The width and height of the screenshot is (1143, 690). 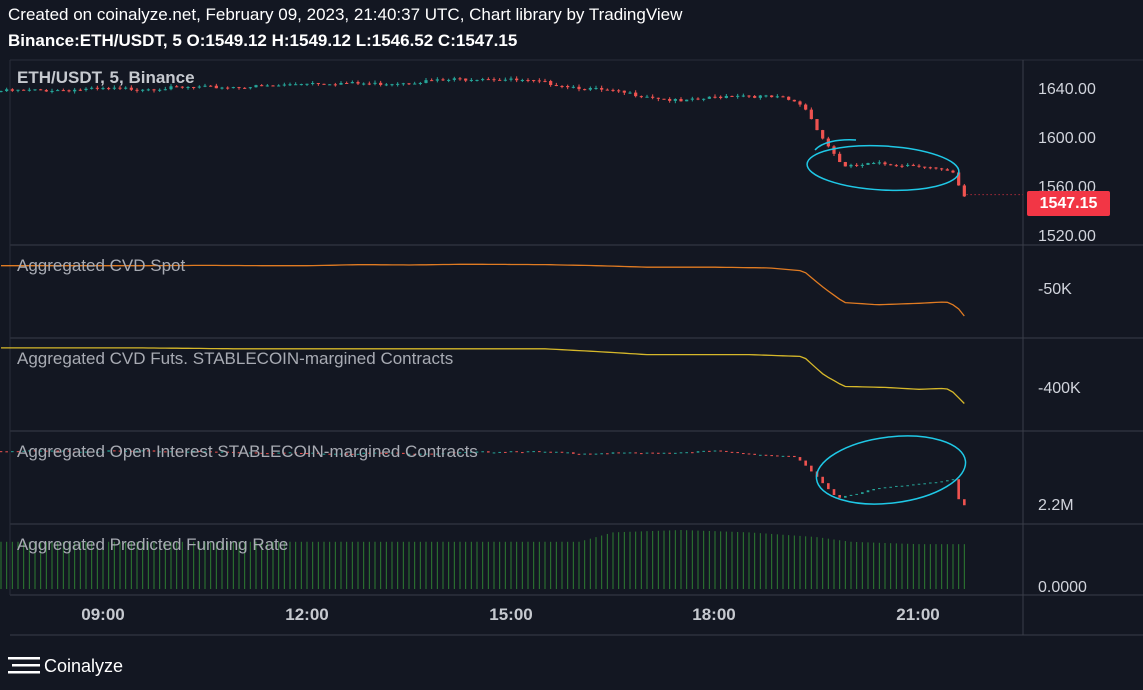 I want to click on hamburger-menu-icon, so click(x=25, y=666).